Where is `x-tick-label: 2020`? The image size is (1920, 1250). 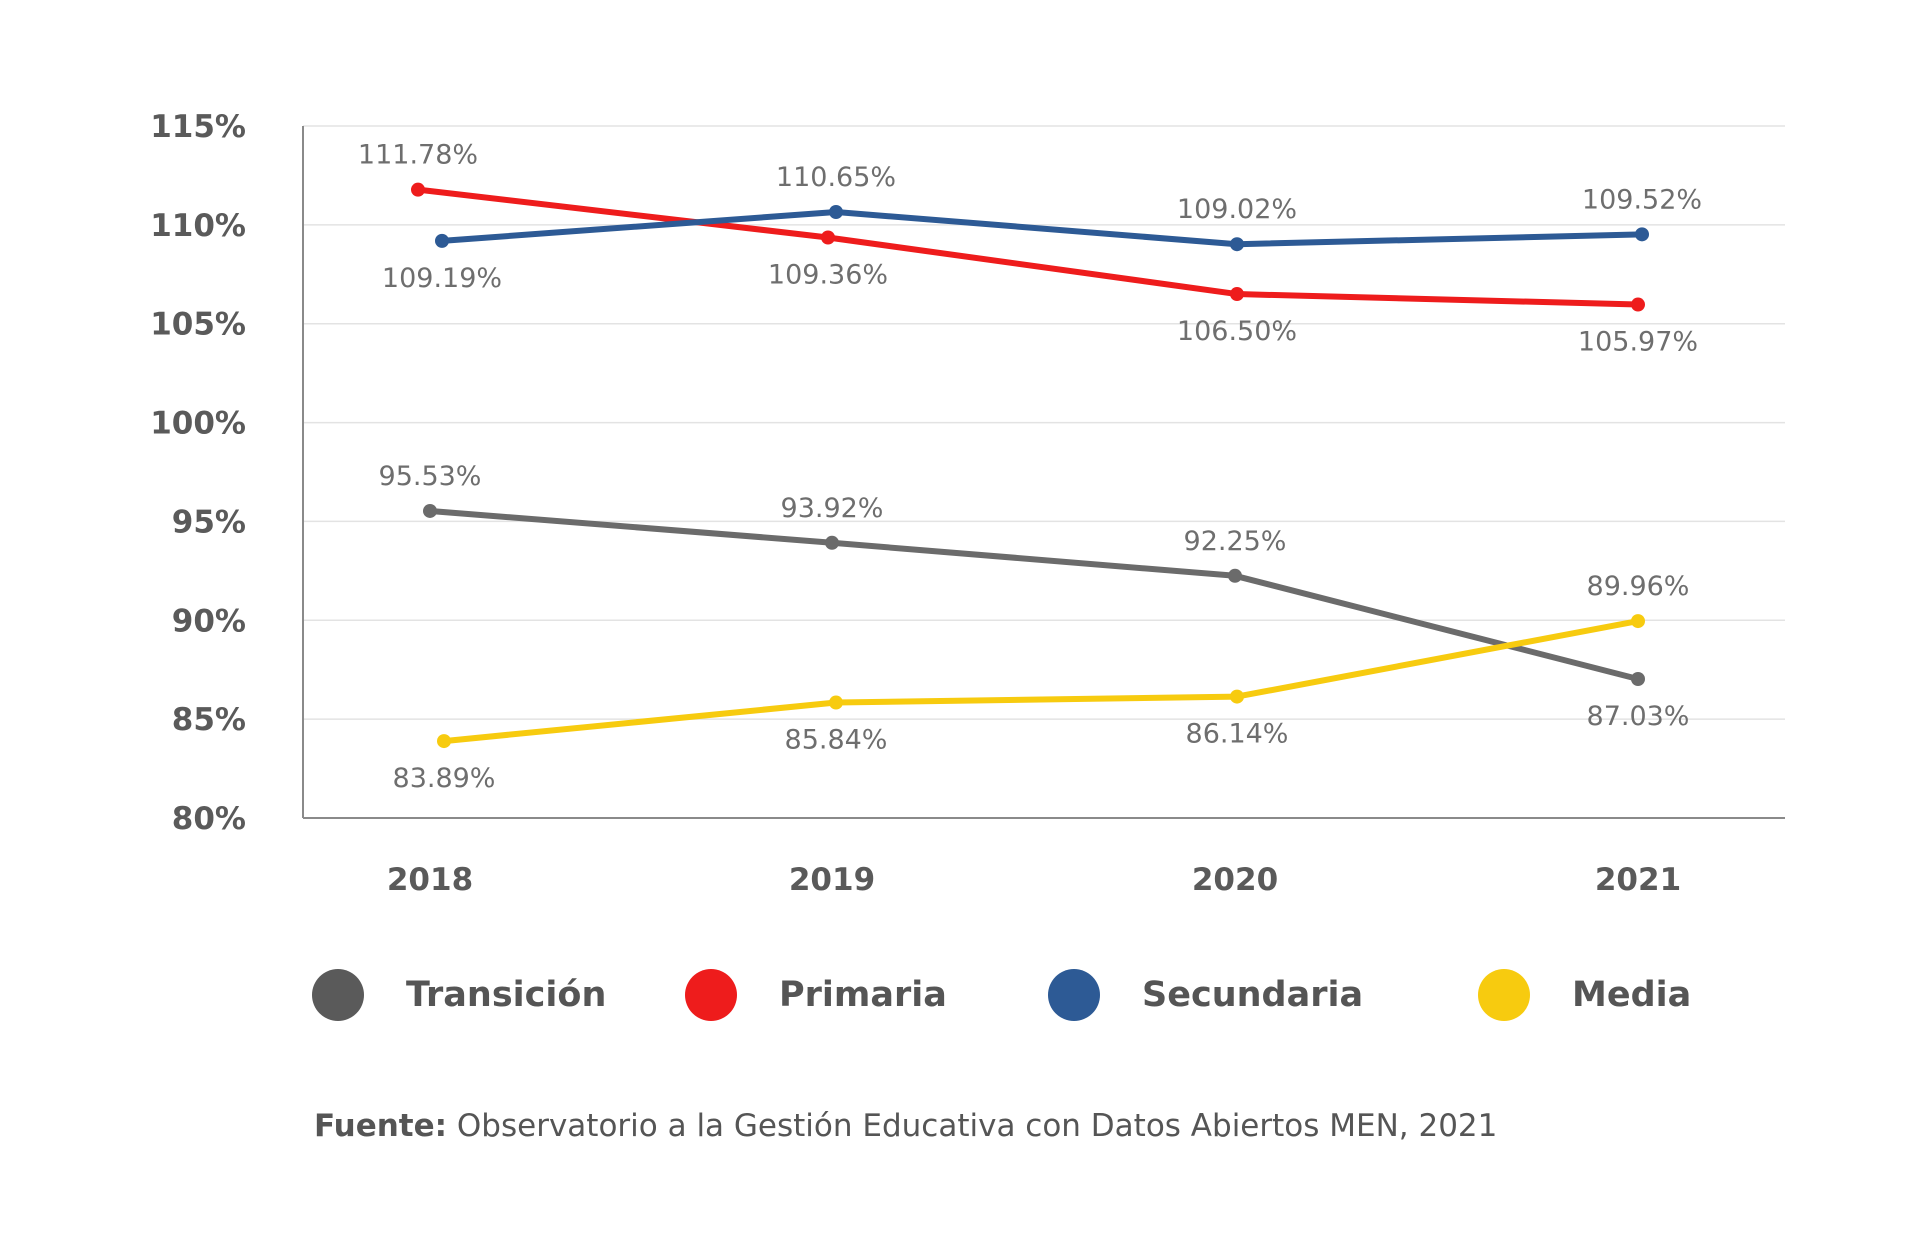 x-tick-label: 2020 is located at coordinates (1235, 880).